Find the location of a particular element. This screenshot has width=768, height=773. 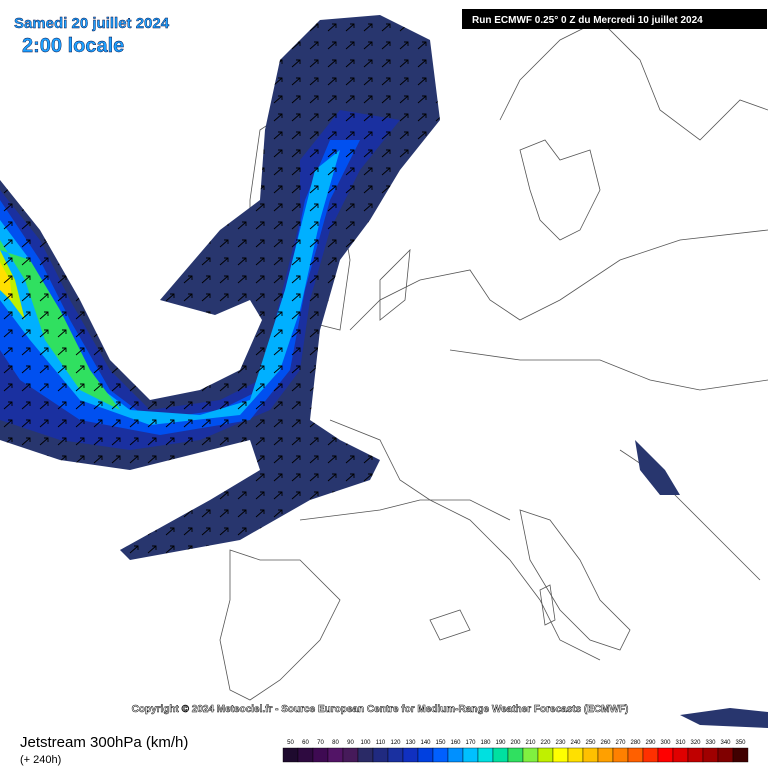

legend-label: 280 is located at coordinates (635, 743).